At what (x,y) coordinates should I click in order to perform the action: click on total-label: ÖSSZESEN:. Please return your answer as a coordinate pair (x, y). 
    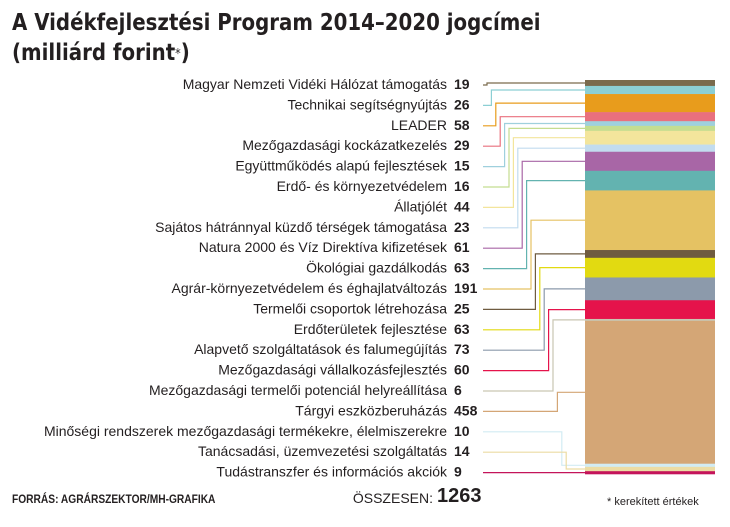
    Looking at the image, I should click on (392, 498).